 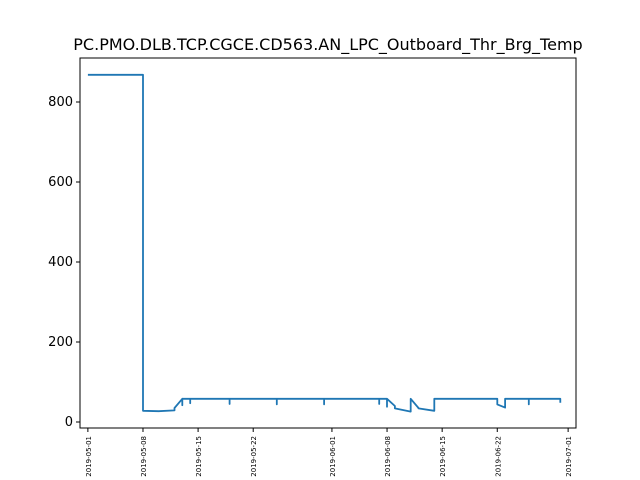 What do you see at coordinates (388, 456) in the screenshot?
I see `x-tick-label: 2019-06-08` at bounding box center [388, 456].